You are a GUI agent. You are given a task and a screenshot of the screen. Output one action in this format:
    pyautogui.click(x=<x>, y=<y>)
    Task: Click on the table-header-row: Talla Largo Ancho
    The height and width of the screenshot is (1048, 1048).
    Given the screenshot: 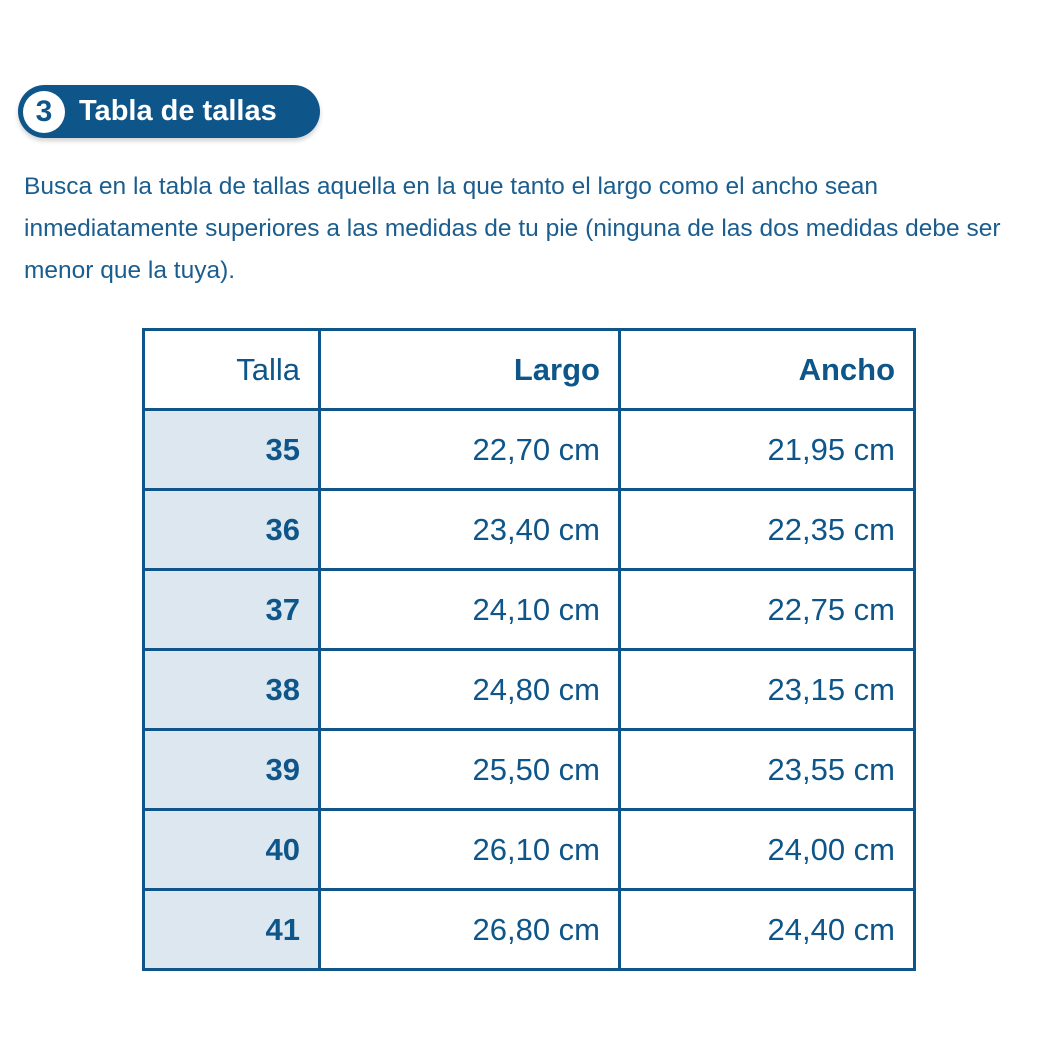 What is the action you would take?
    pyautogui.click(x=529, y=369)
    